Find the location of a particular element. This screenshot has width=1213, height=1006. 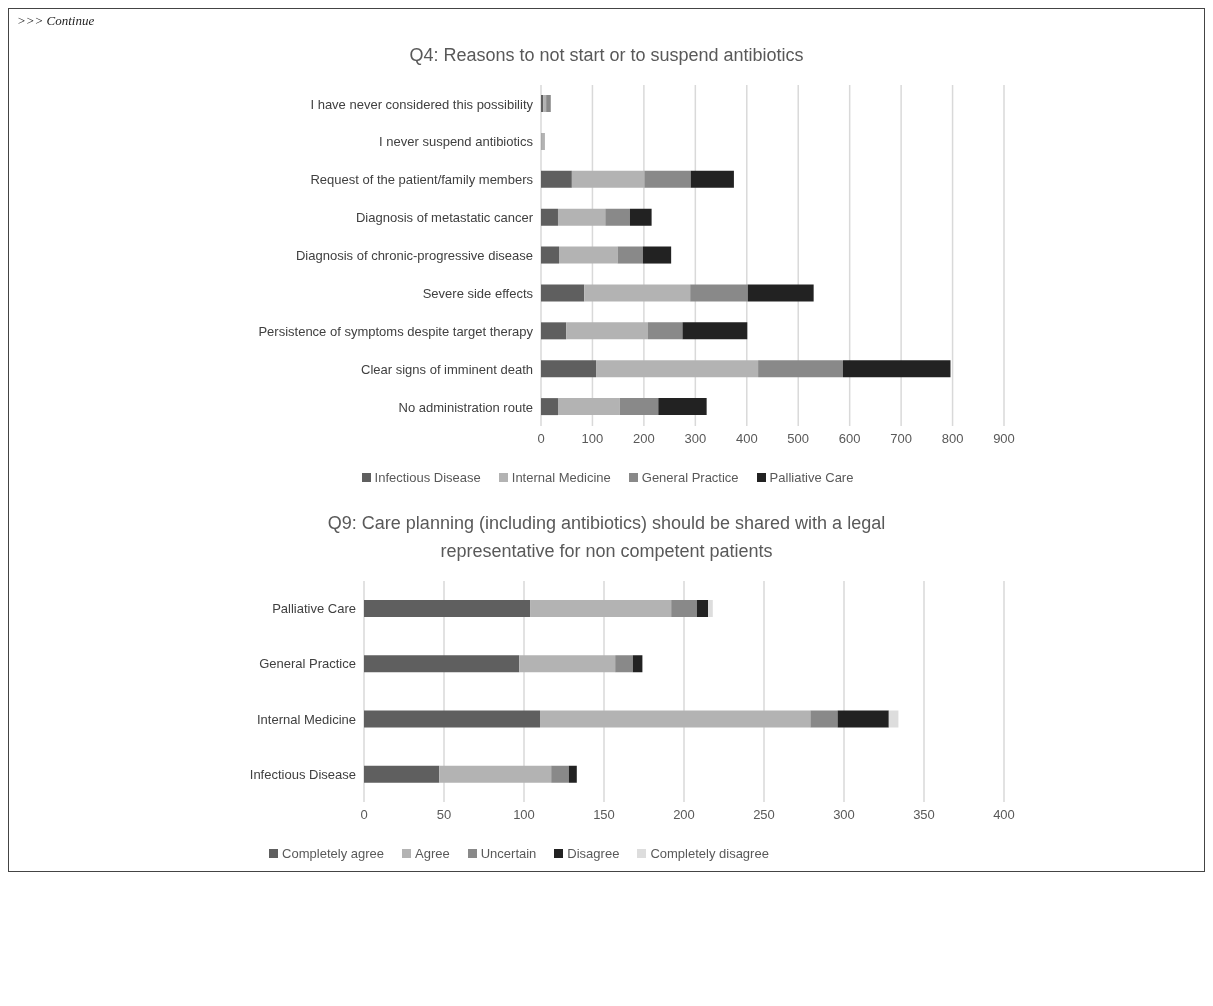

legend-label: Completely disagree is located at coordinates (709, 853).